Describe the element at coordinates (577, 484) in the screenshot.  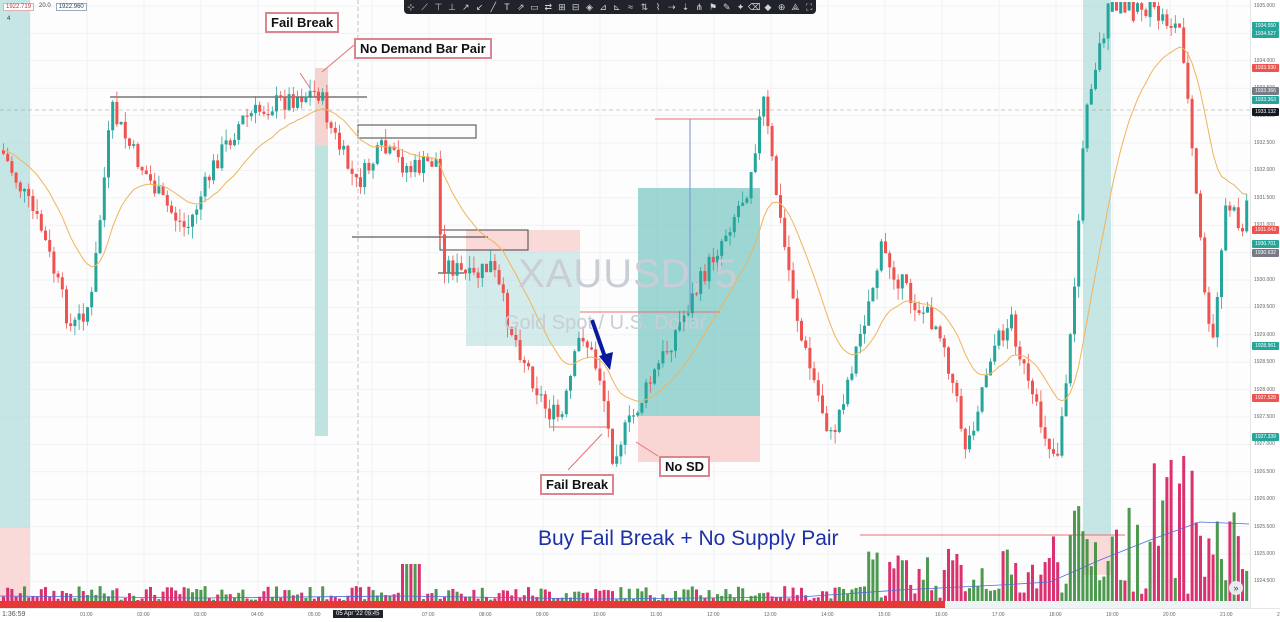
I see `fail-break-bottom-note: Fail Break` at that location.